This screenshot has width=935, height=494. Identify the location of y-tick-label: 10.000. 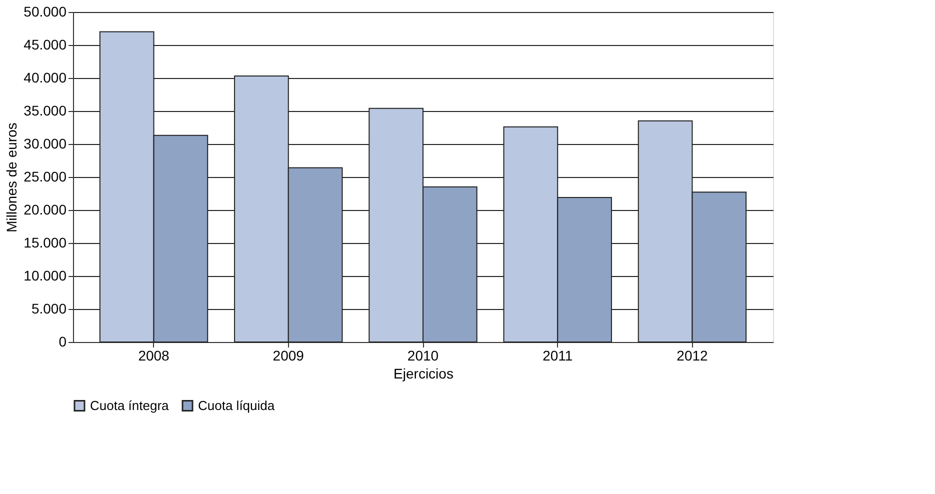
(45, 276).